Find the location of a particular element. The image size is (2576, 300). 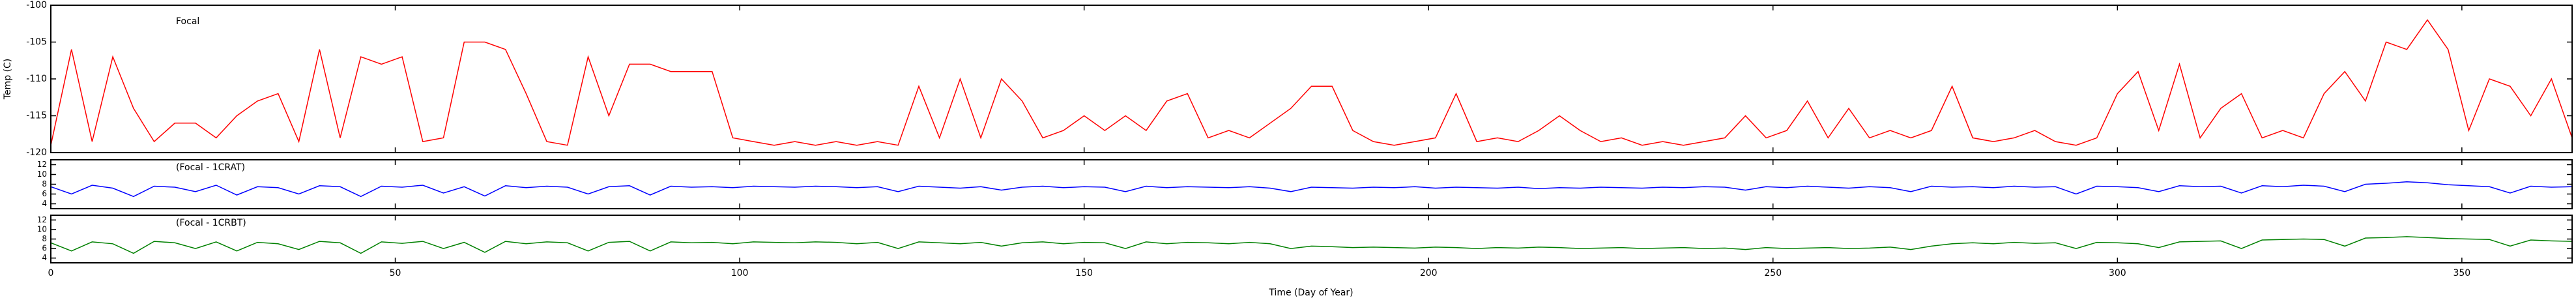

y-tick-label: -115 is located at coordinates (36, 116).